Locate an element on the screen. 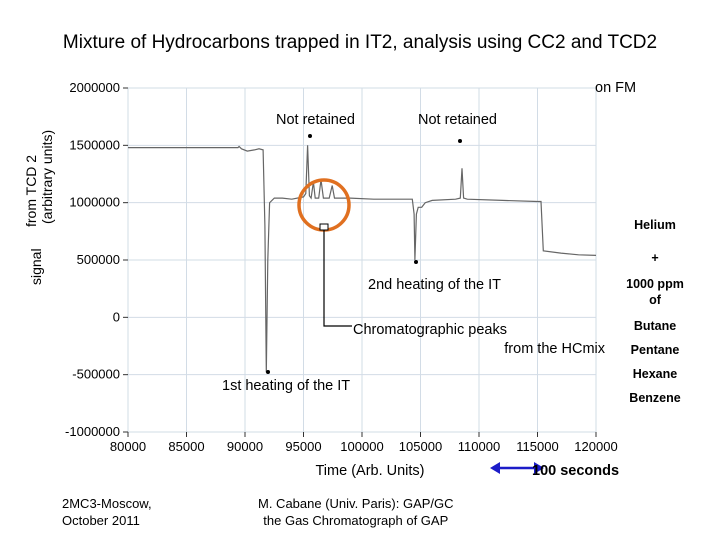  side-ppm-line1: 1000 ppm is located at coordinates (655, 284).